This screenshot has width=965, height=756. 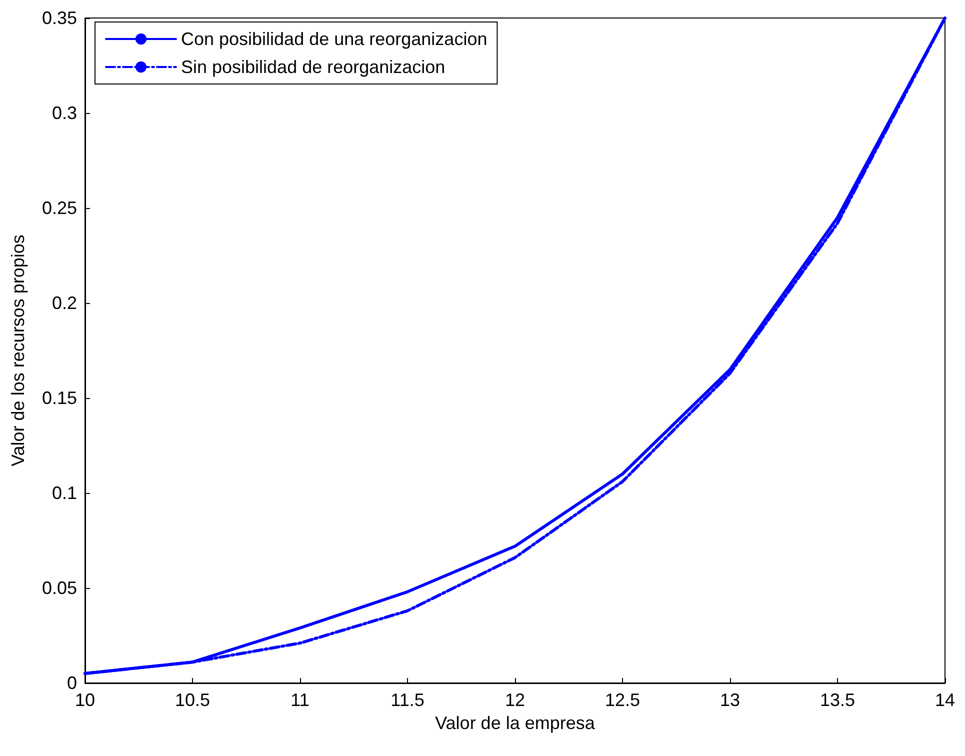 I want to click on x-axis-title: Valor de la empresa, so click(x=515, y=722).